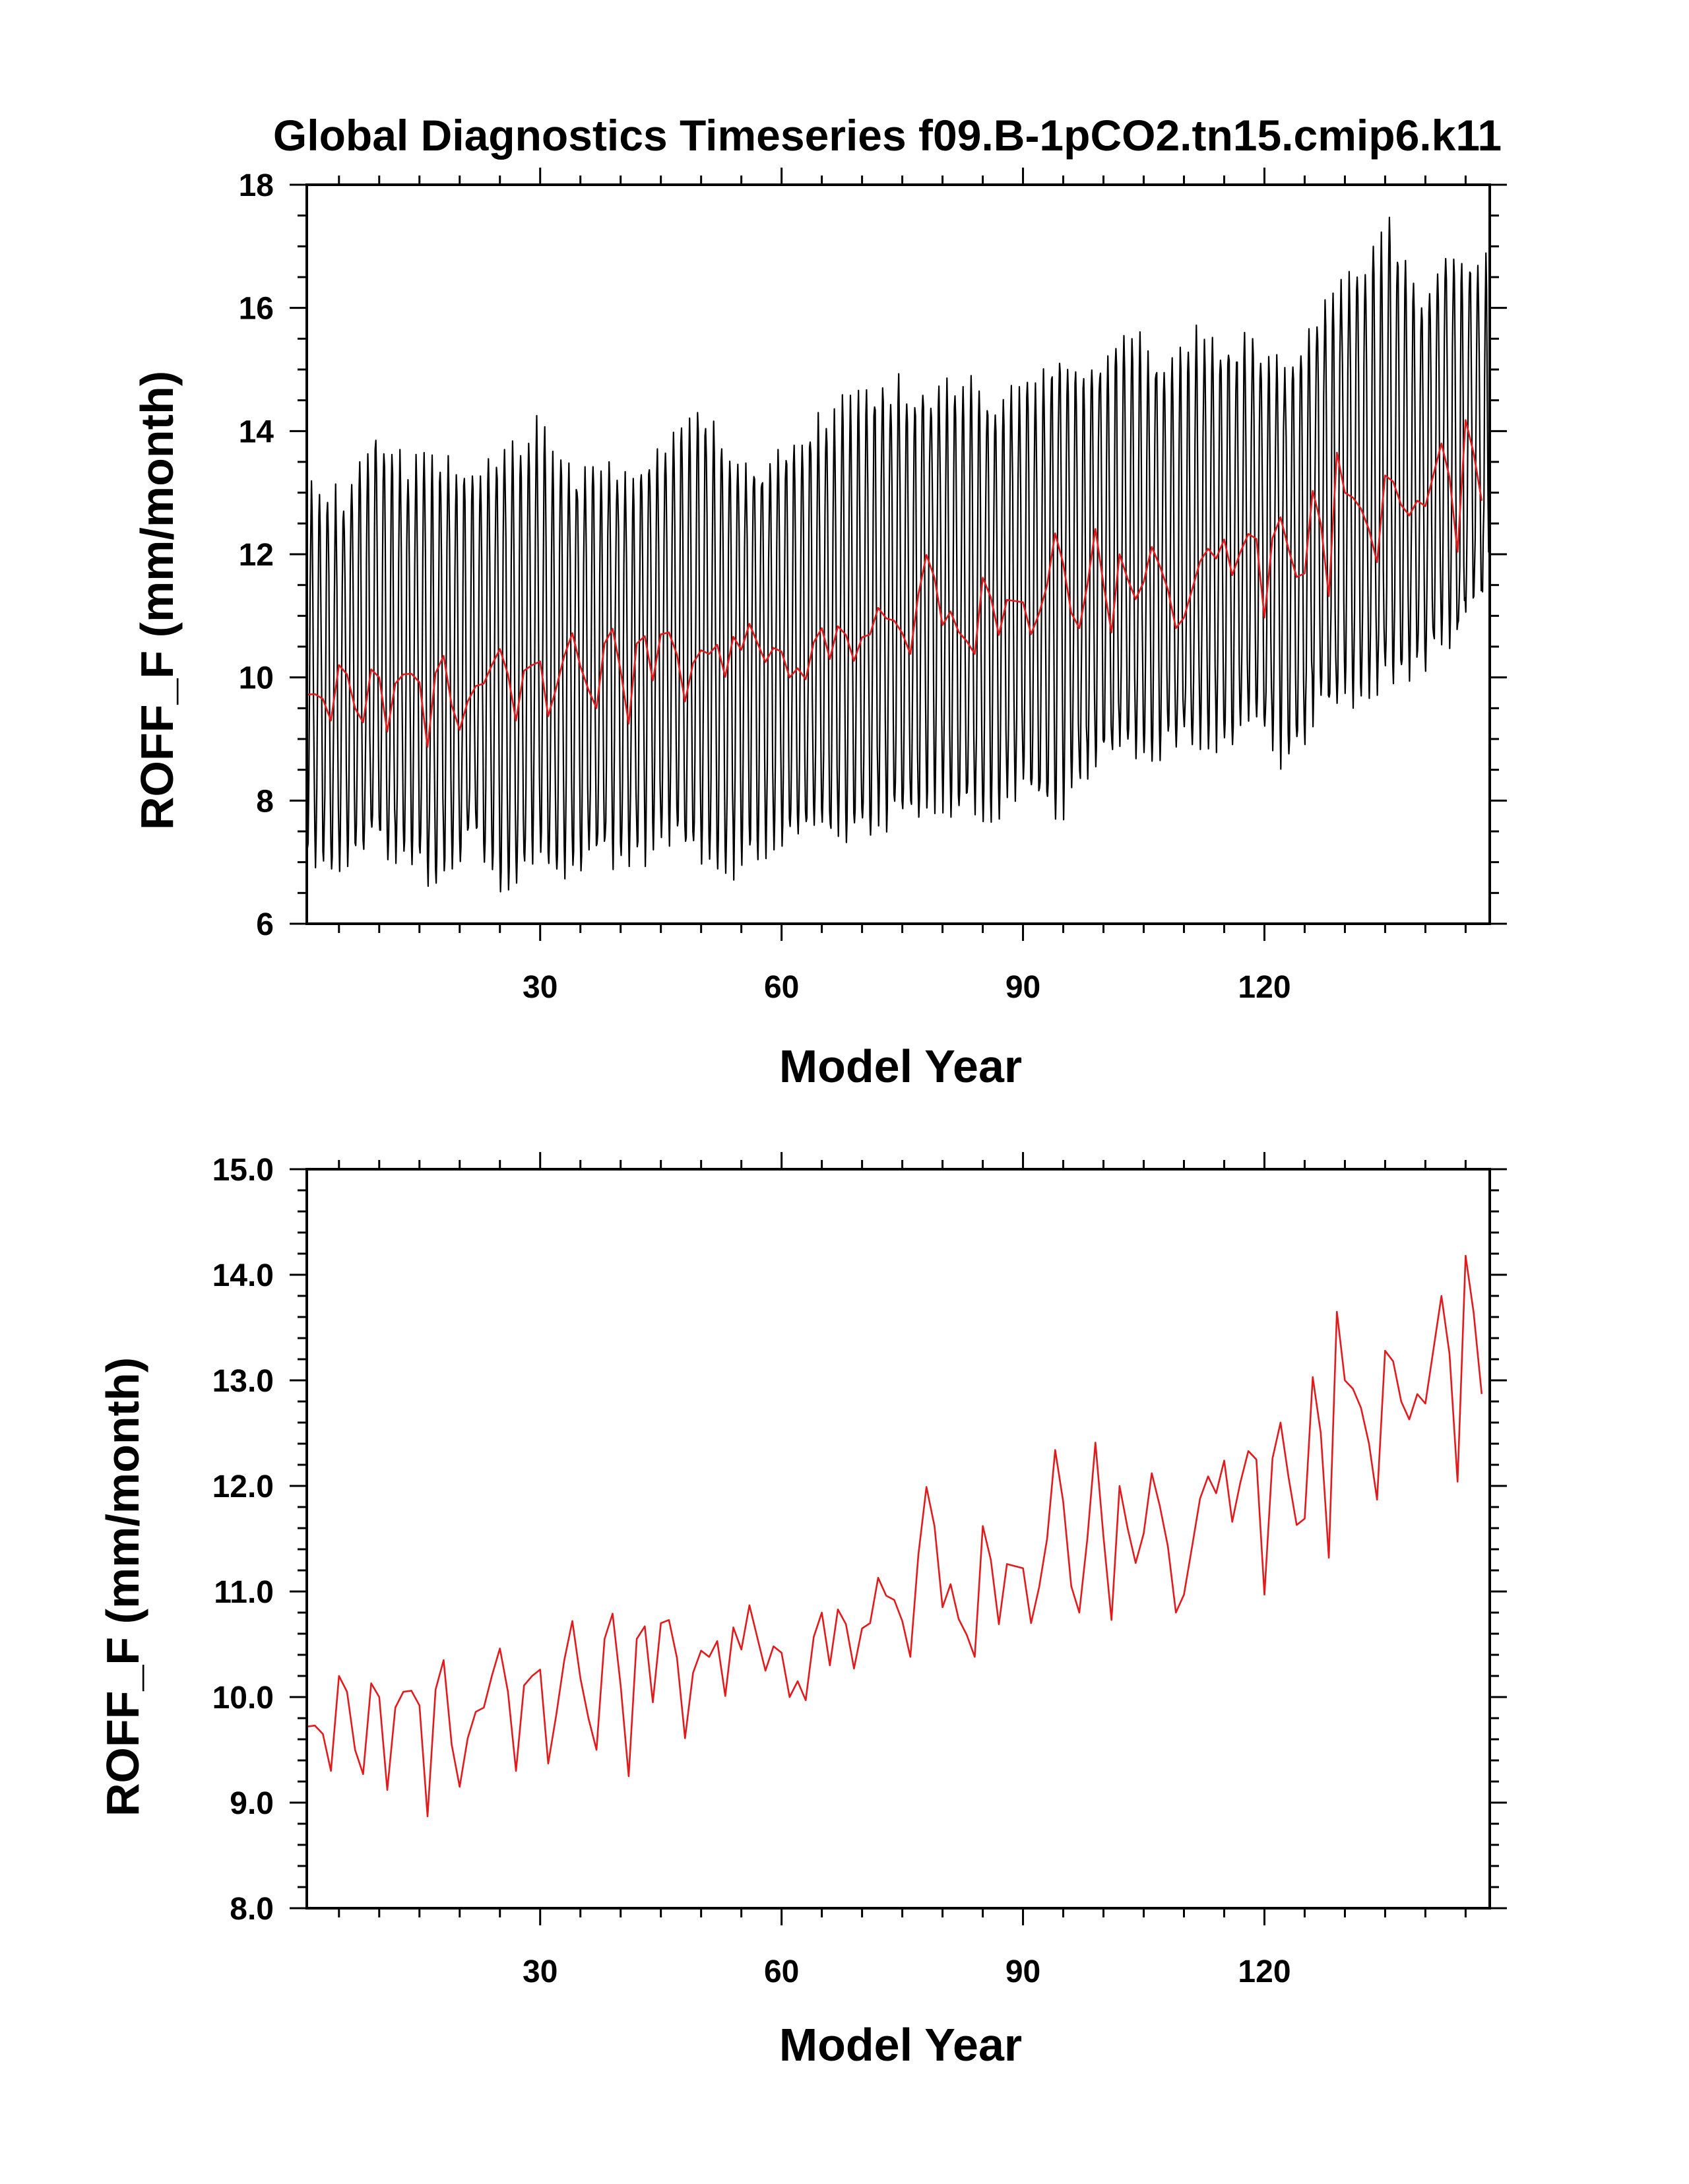  Describe the element at coordinates (243, 1698) in the screenshot. I see `bottom-y-tick-label: 10.0` at that location.